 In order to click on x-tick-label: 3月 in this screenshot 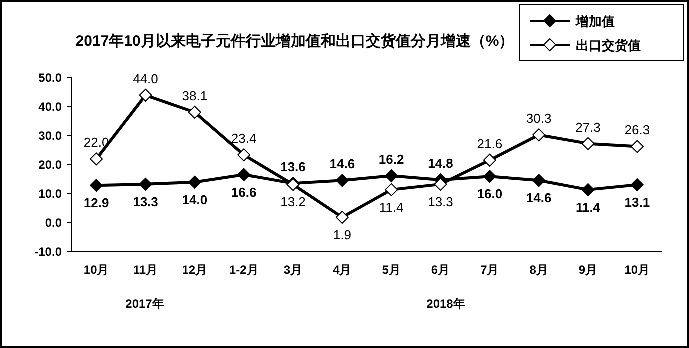, I will do `click(293, 270)`.